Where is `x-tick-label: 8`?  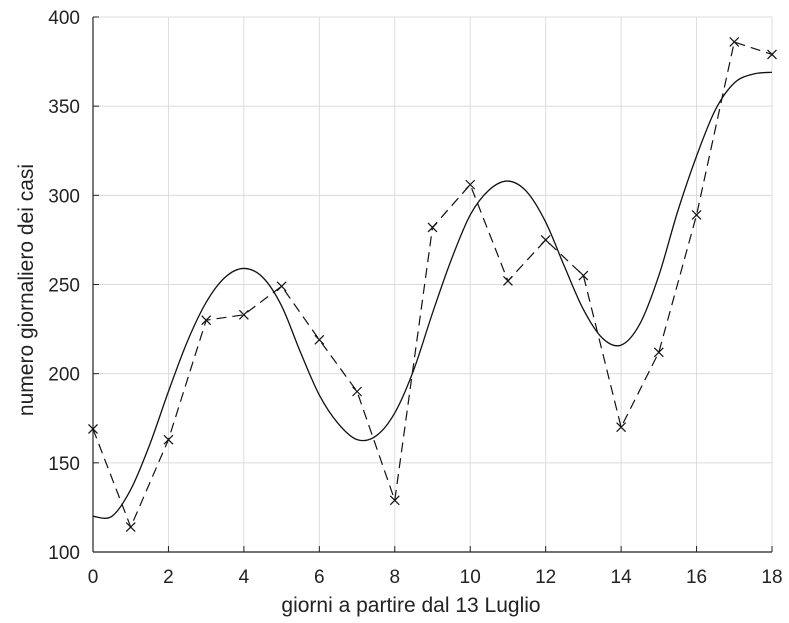 x-tick-label: 8 is located at coordinates (394, 577).